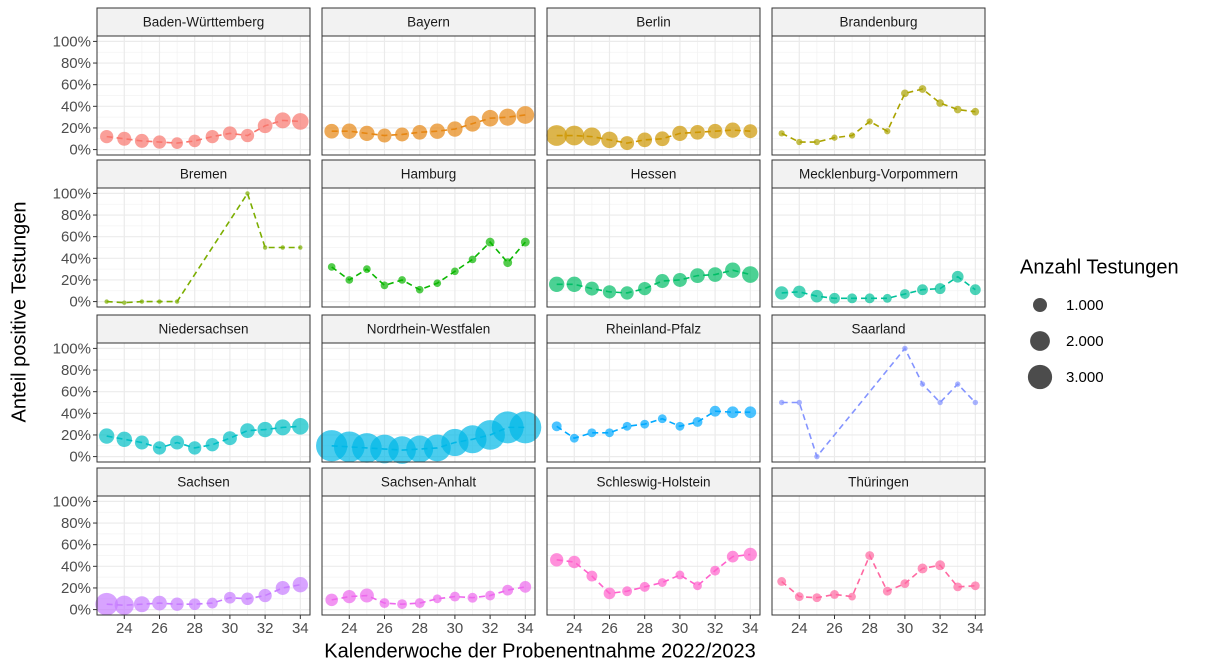 This screenshot has width=1212, height=666. I want to click on x-tick-label: 28, so click(194, 628).